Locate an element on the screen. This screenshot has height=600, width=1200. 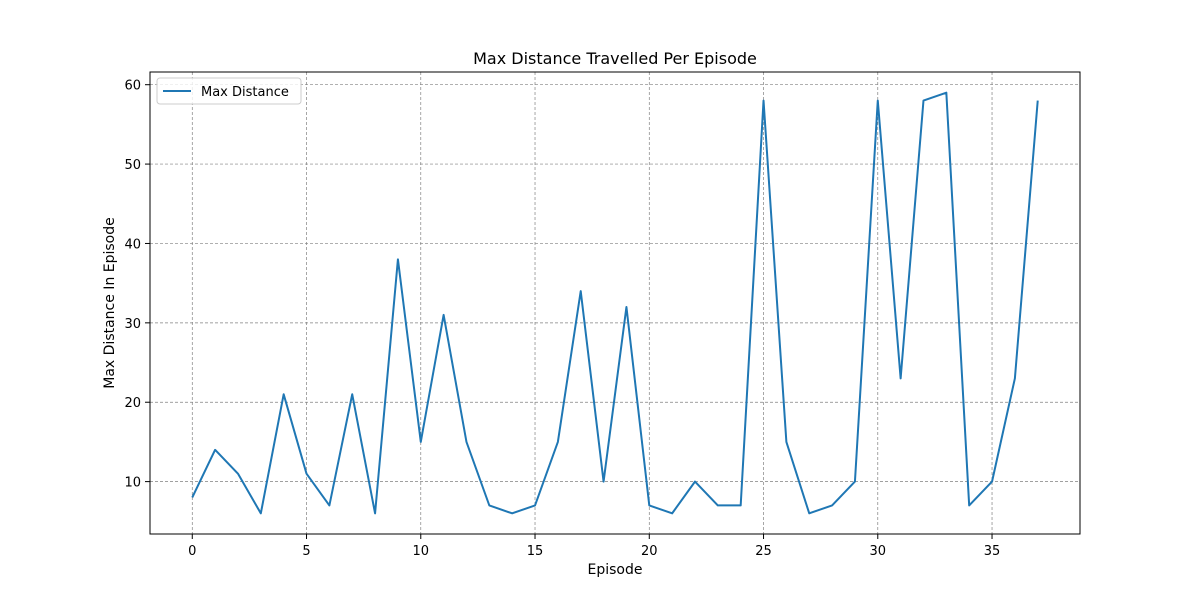
x-tick-label: 35 is located at coordinates (992, 551).